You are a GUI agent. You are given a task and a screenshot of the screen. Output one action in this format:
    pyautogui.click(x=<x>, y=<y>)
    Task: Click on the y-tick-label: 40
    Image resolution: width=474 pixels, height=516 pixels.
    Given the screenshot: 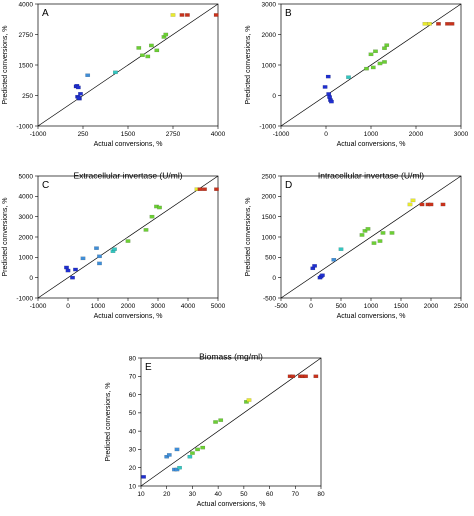 What is the action you would take?
    pyautogui.click(x=133, y=431)
    